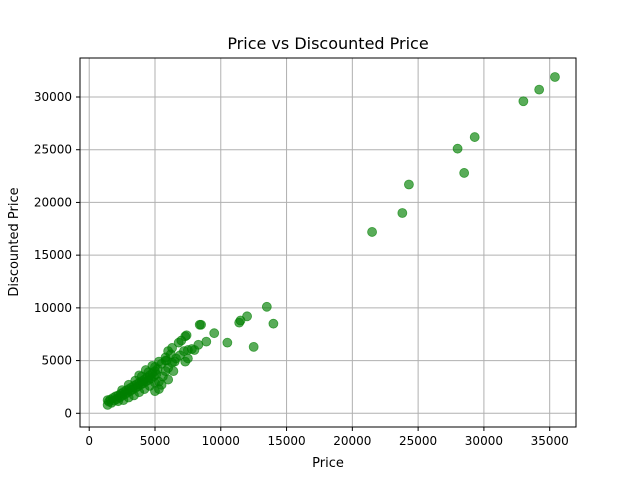 This screenshot has width=640, height=480. Describe the element at coordinates (53, 308) in the screenshot. I see `y-tick-label: 10000` at that location.